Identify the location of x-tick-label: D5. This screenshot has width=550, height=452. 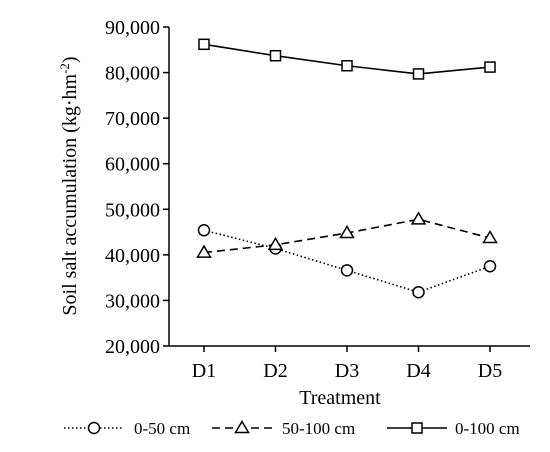
(490, 371).